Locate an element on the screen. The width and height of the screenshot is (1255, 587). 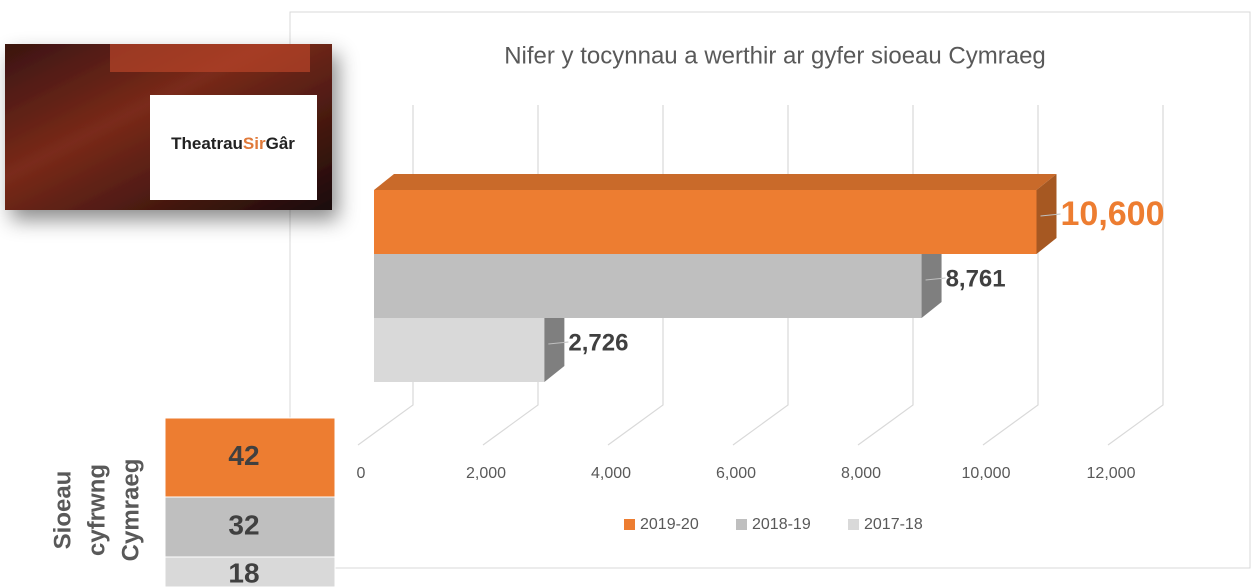
table-value: 42 is located at coordinates (243, 455).